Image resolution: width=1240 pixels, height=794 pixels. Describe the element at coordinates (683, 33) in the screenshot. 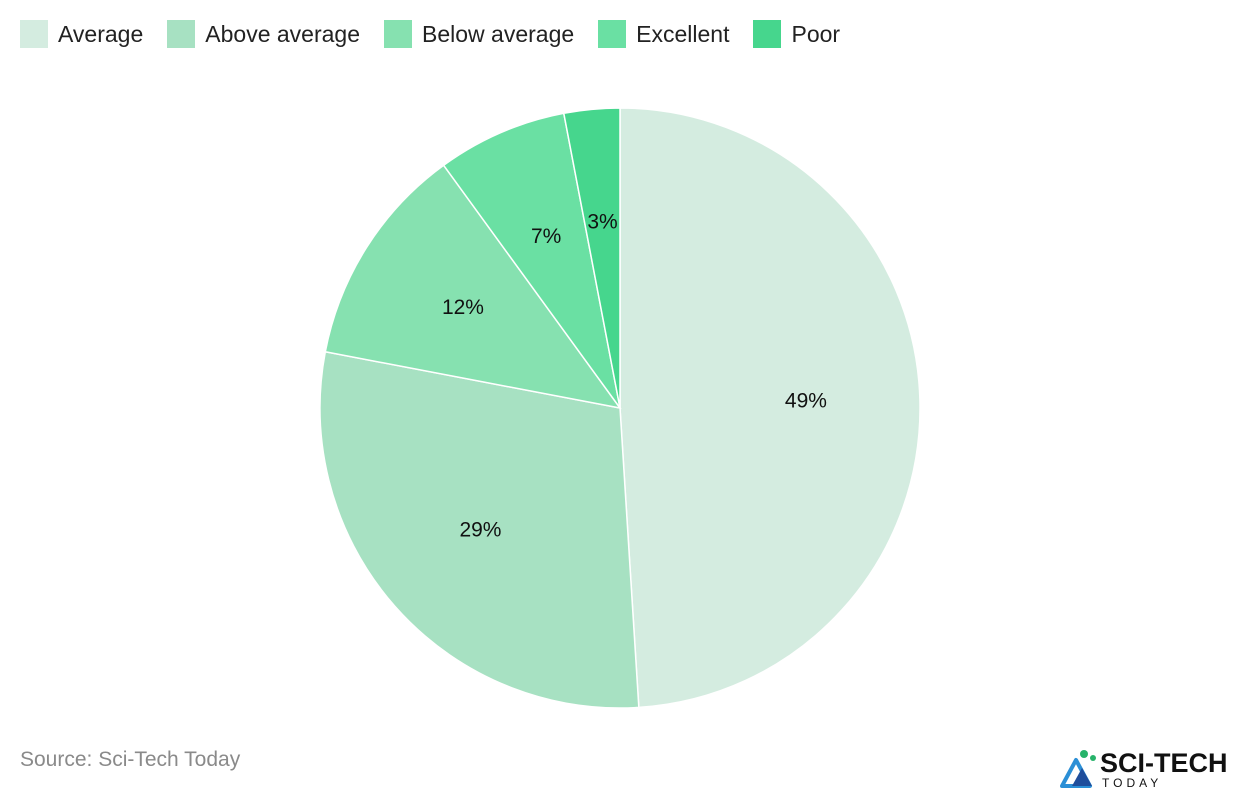

I see `legend-label: Excellent` at that location.